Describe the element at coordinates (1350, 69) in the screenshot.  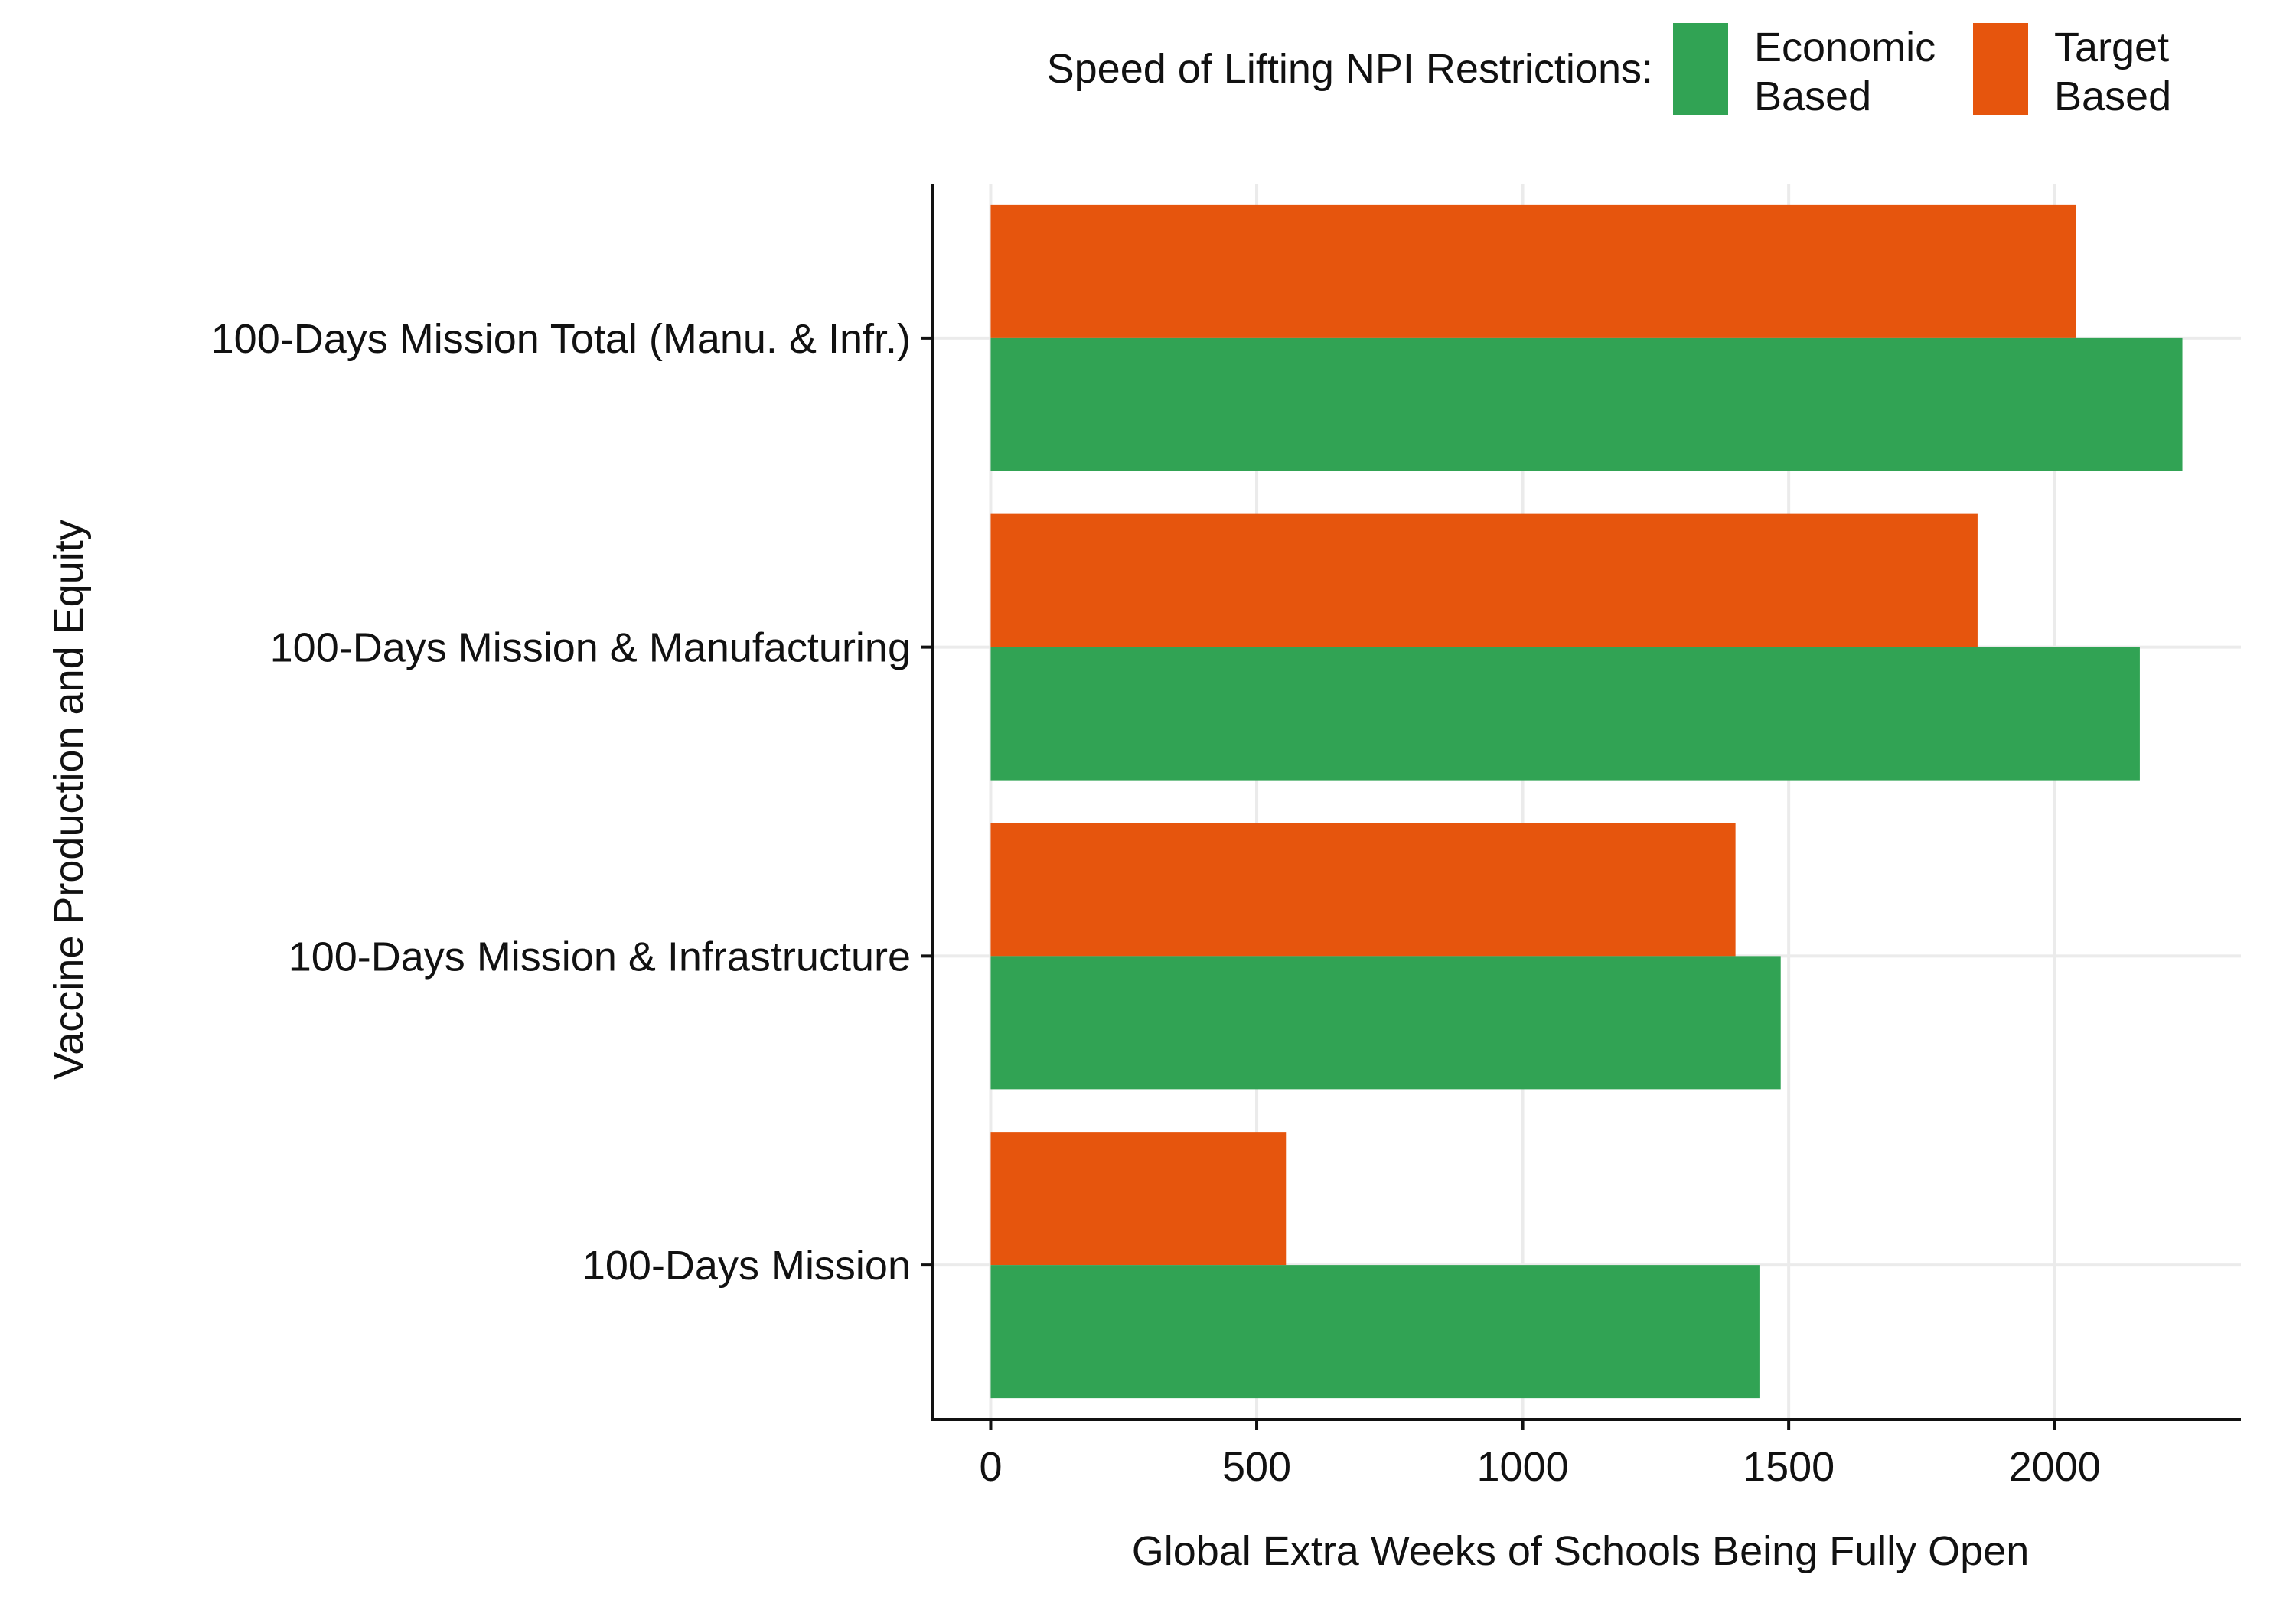
I see `legend-title: Speed of Lifting NPI Restrictions:` at that location.